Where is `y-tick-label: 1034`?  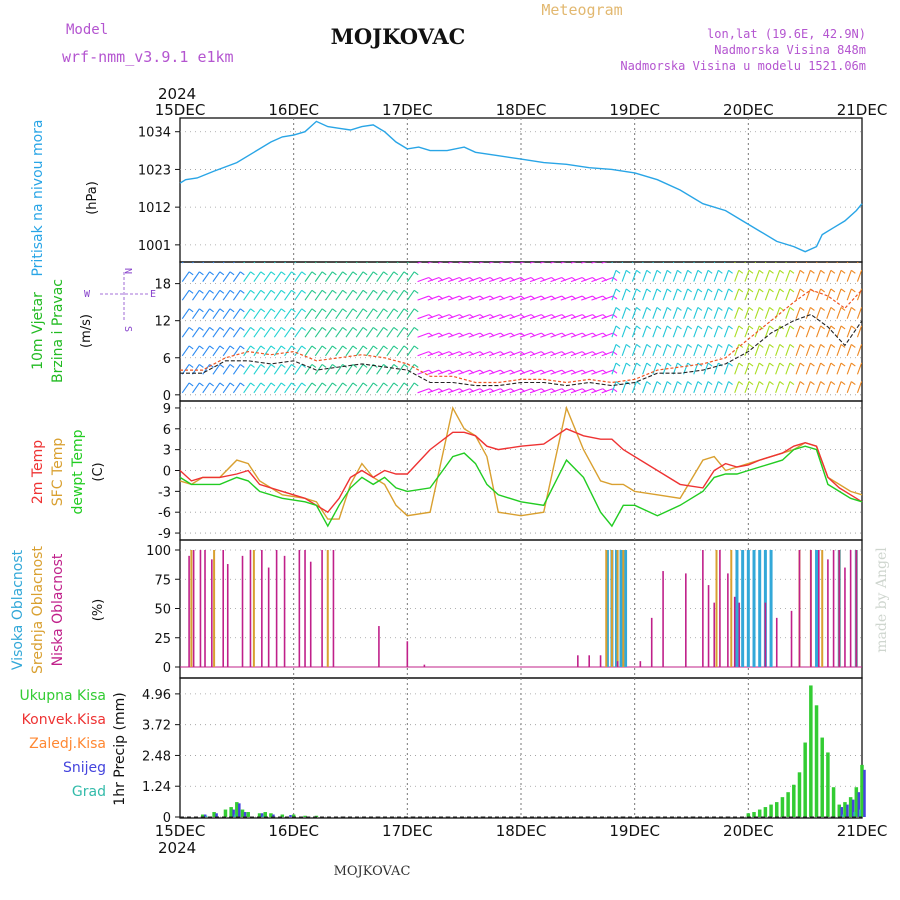
y-tick-label: 1034 is located at coordinates (154, 133).